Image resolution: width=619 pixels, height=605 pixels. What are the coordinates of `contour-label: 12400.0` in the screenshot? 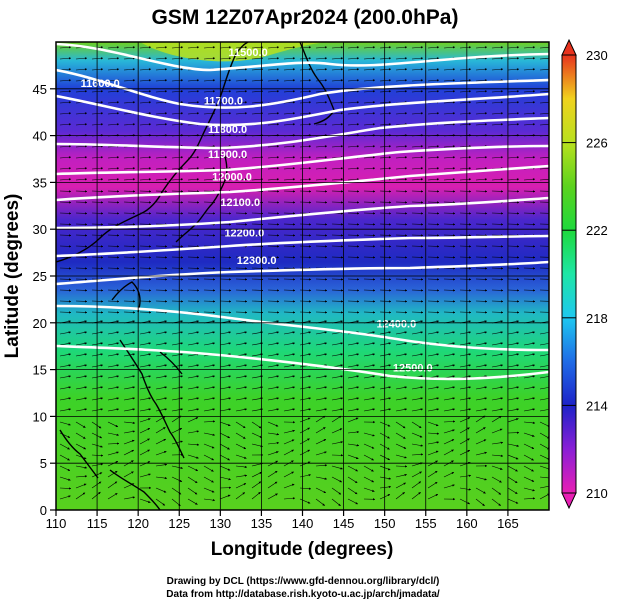 It's located at (396, 324).